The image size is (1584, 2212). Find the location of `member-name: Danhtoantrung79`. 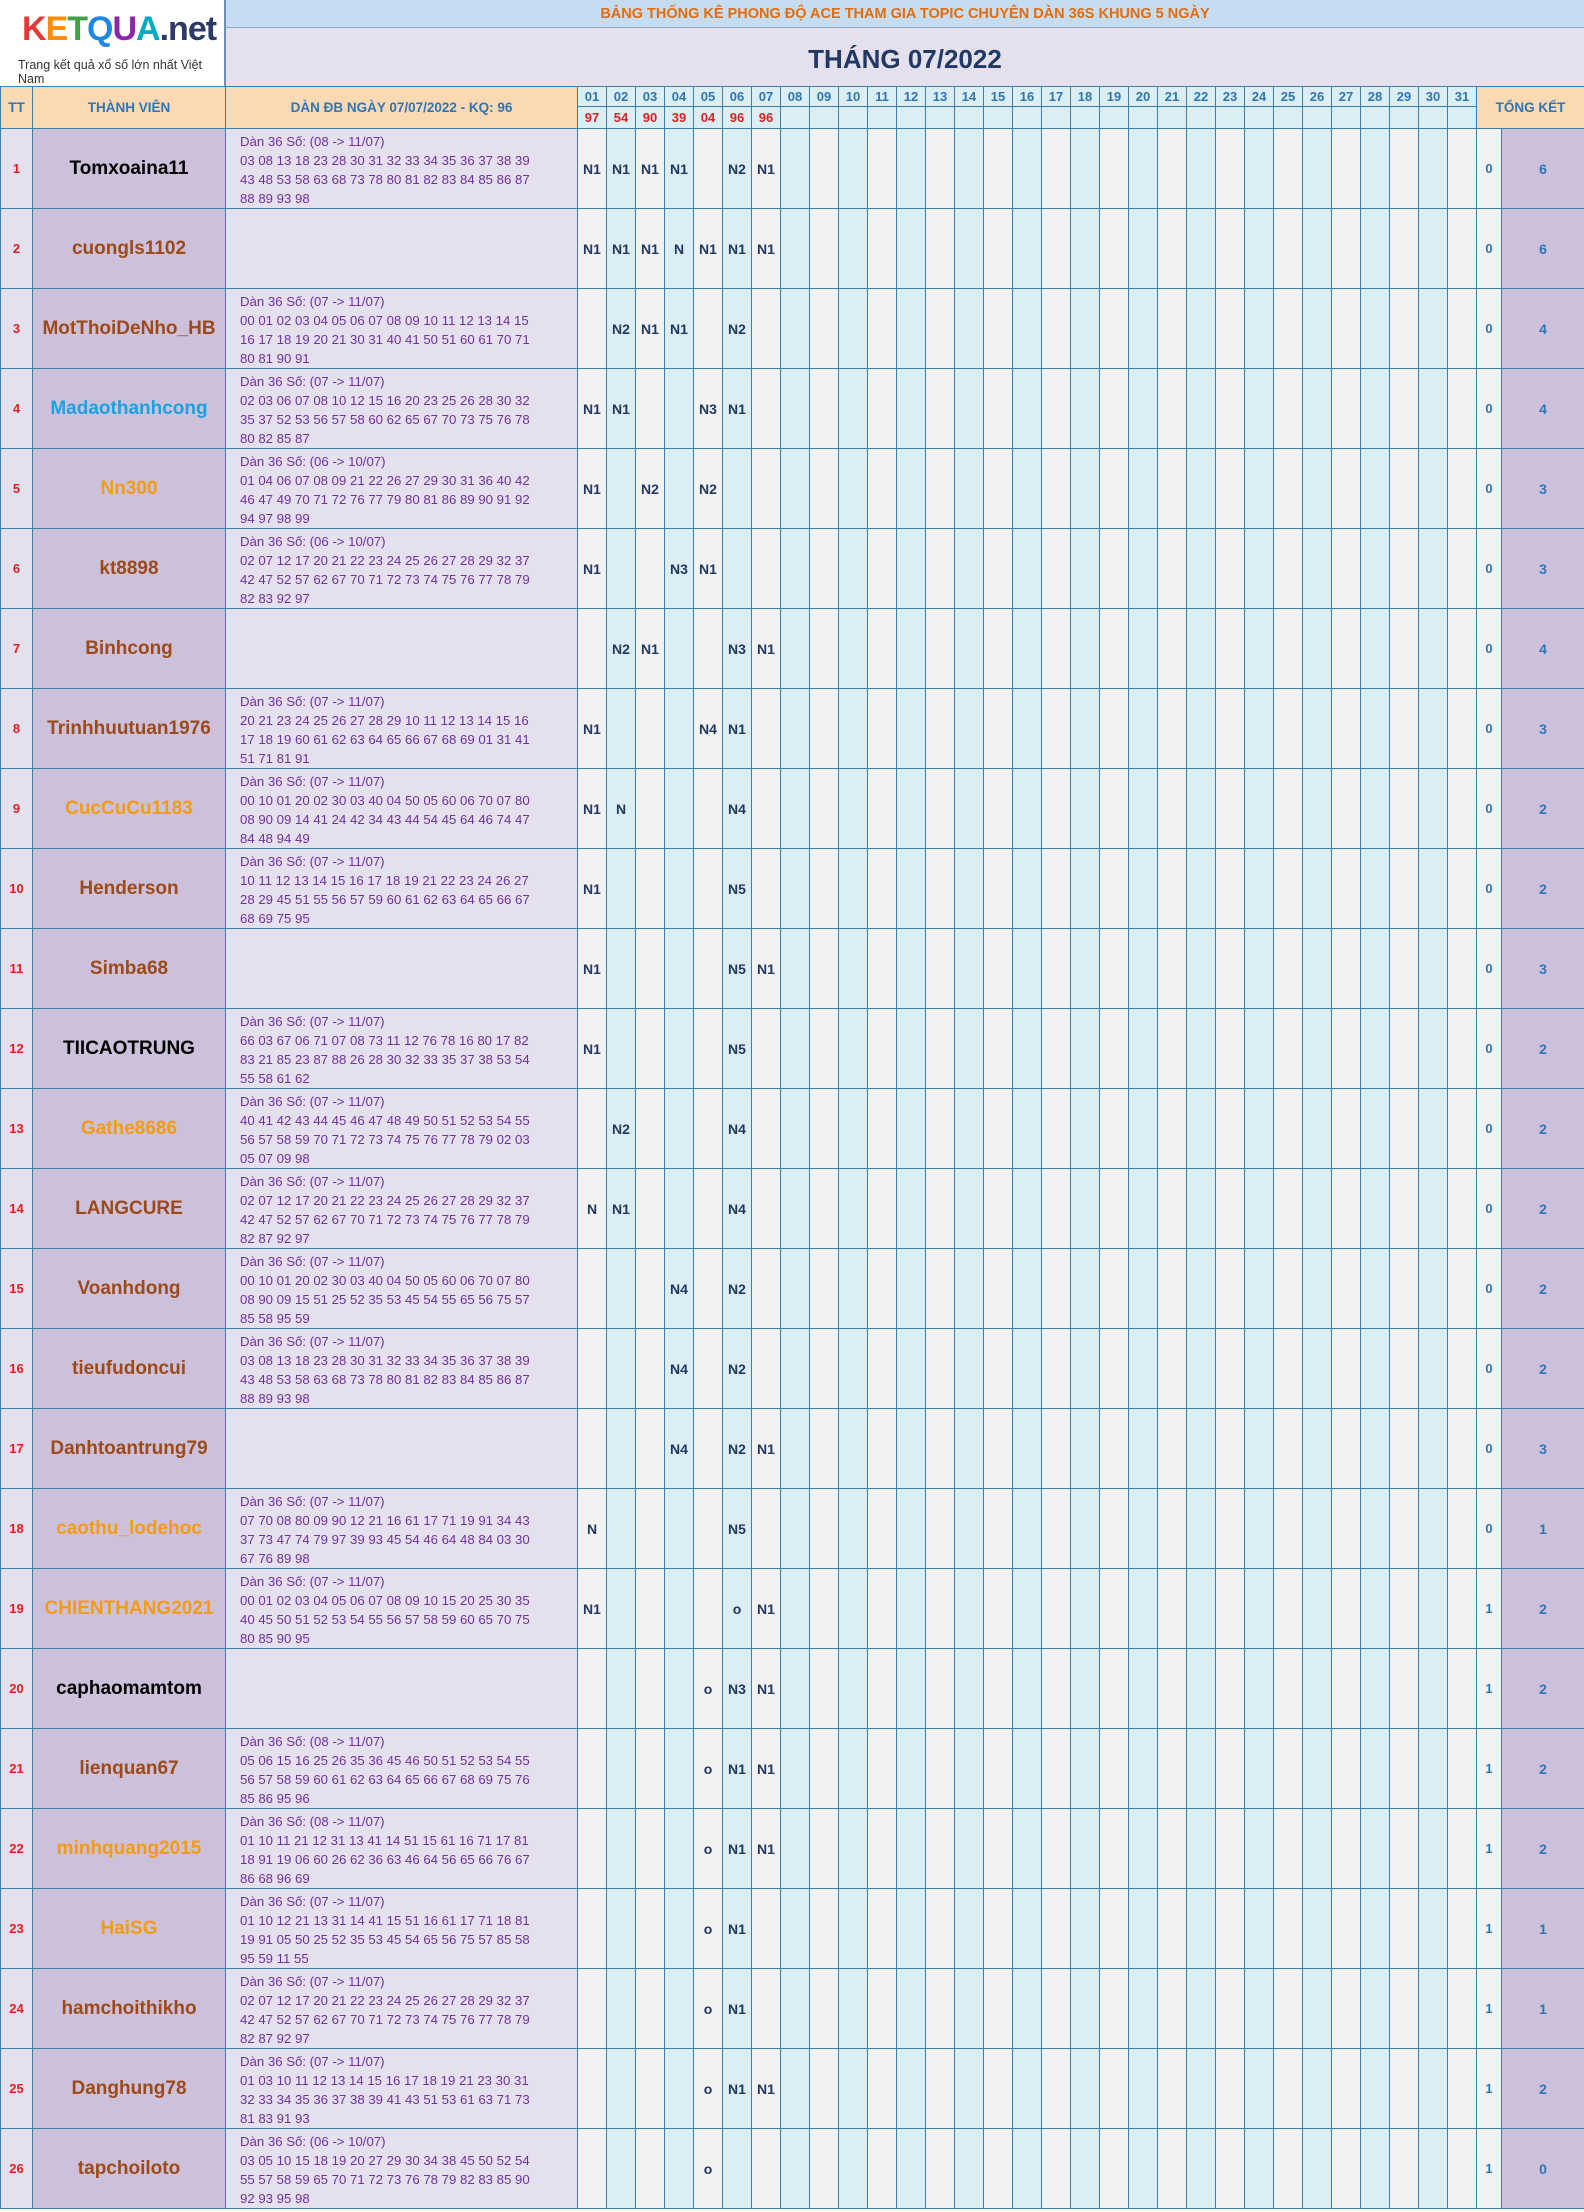

member-name: Danhtoantrung79 is located at coordinates (129, 1448).